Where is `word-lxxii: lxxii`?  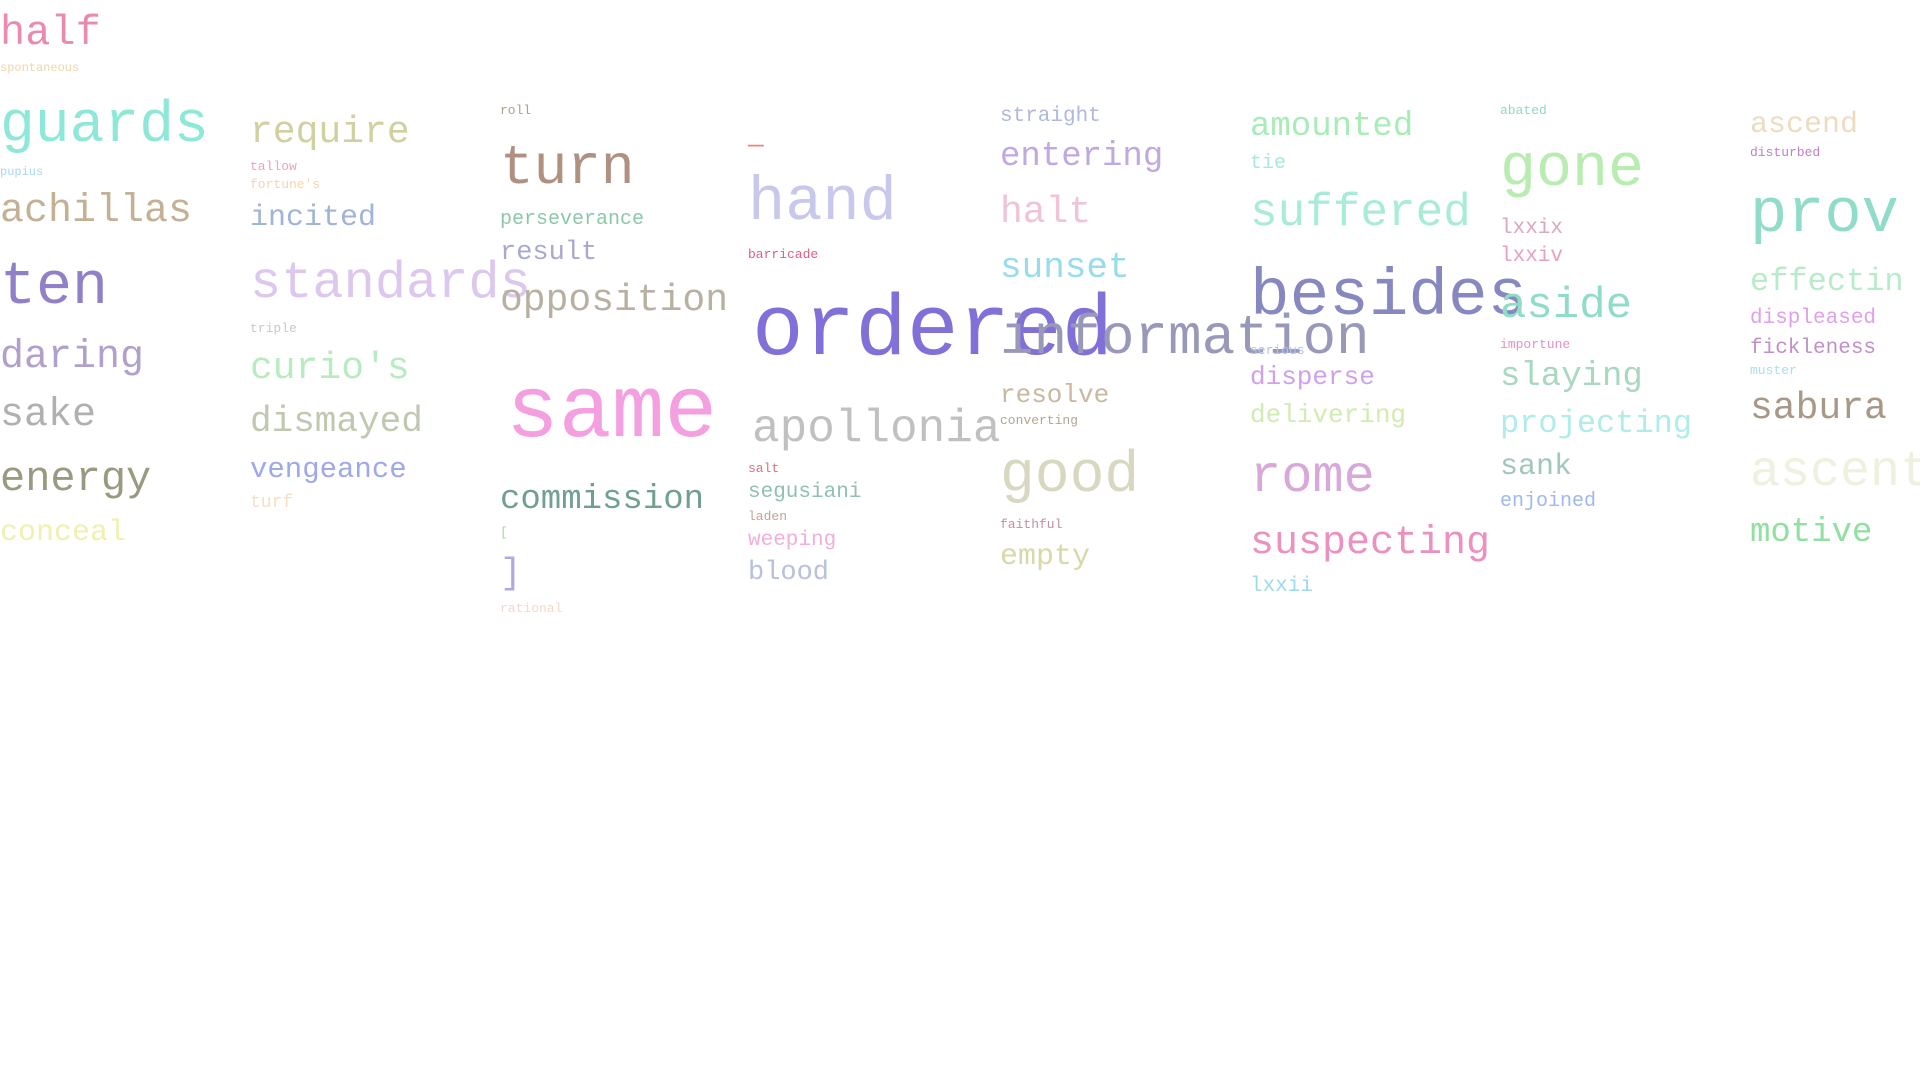 word-lxxii: lxxii is located at coordinates (1282, 586).